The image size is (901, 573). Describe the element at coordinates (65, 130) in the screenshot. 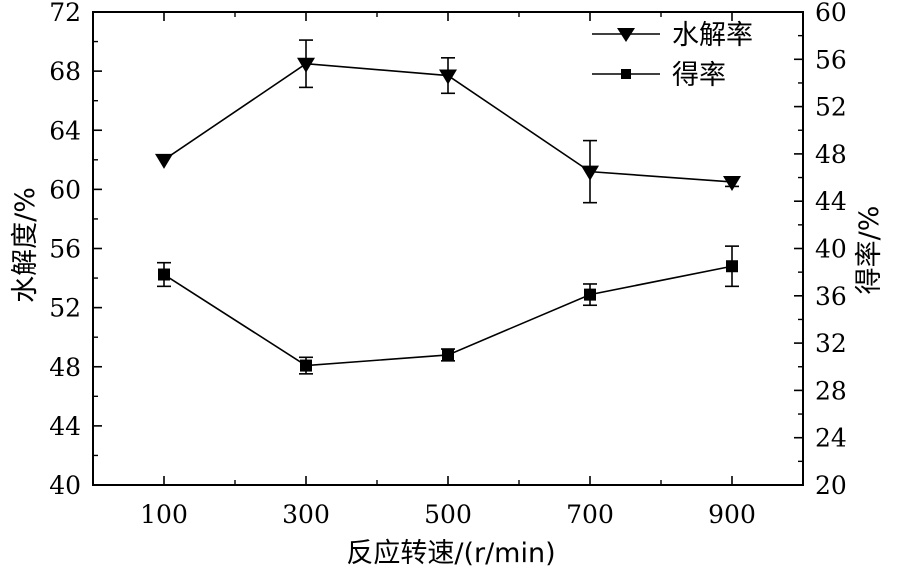

I see `y-left-tick-label: 64` at that location.